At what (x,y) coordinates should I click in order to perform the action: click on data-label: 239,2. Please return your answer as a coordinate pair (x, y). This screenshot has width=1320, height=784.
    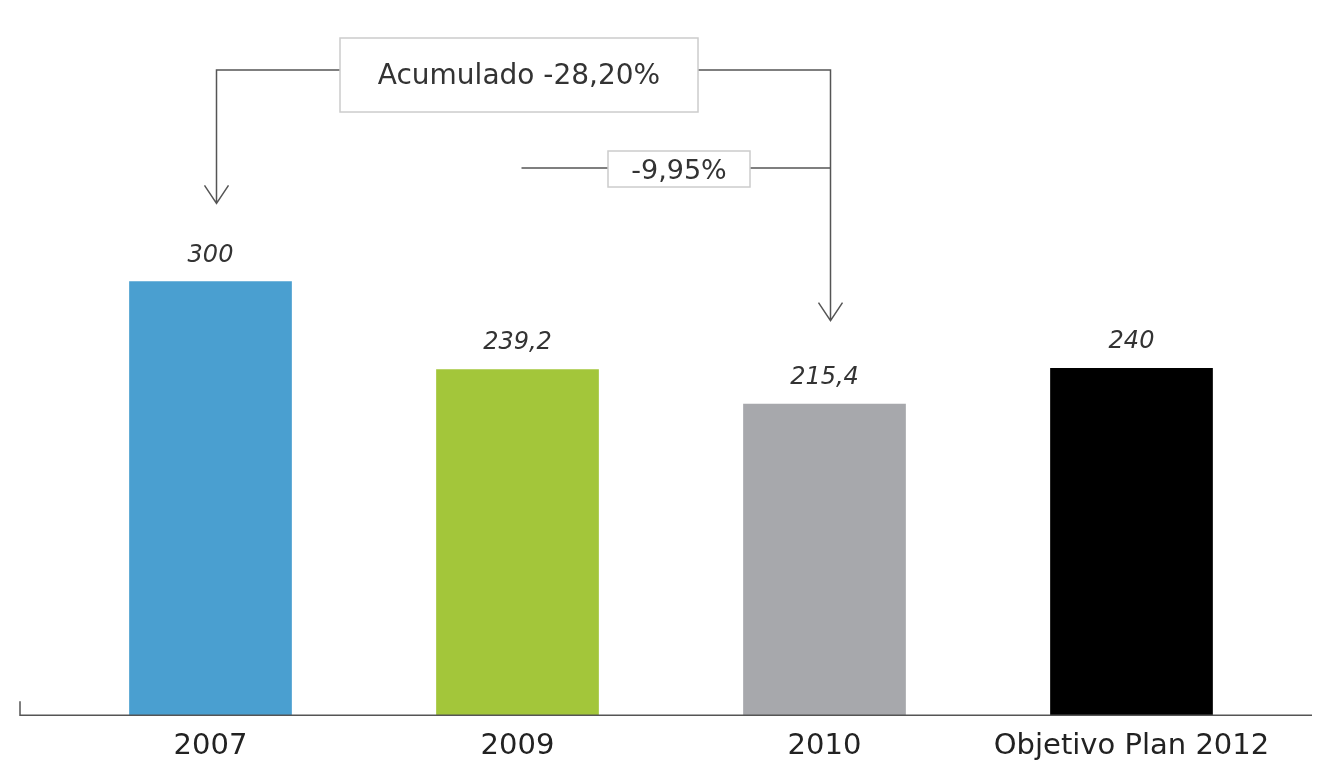
    Looking at the image, I should click on (517, 341).